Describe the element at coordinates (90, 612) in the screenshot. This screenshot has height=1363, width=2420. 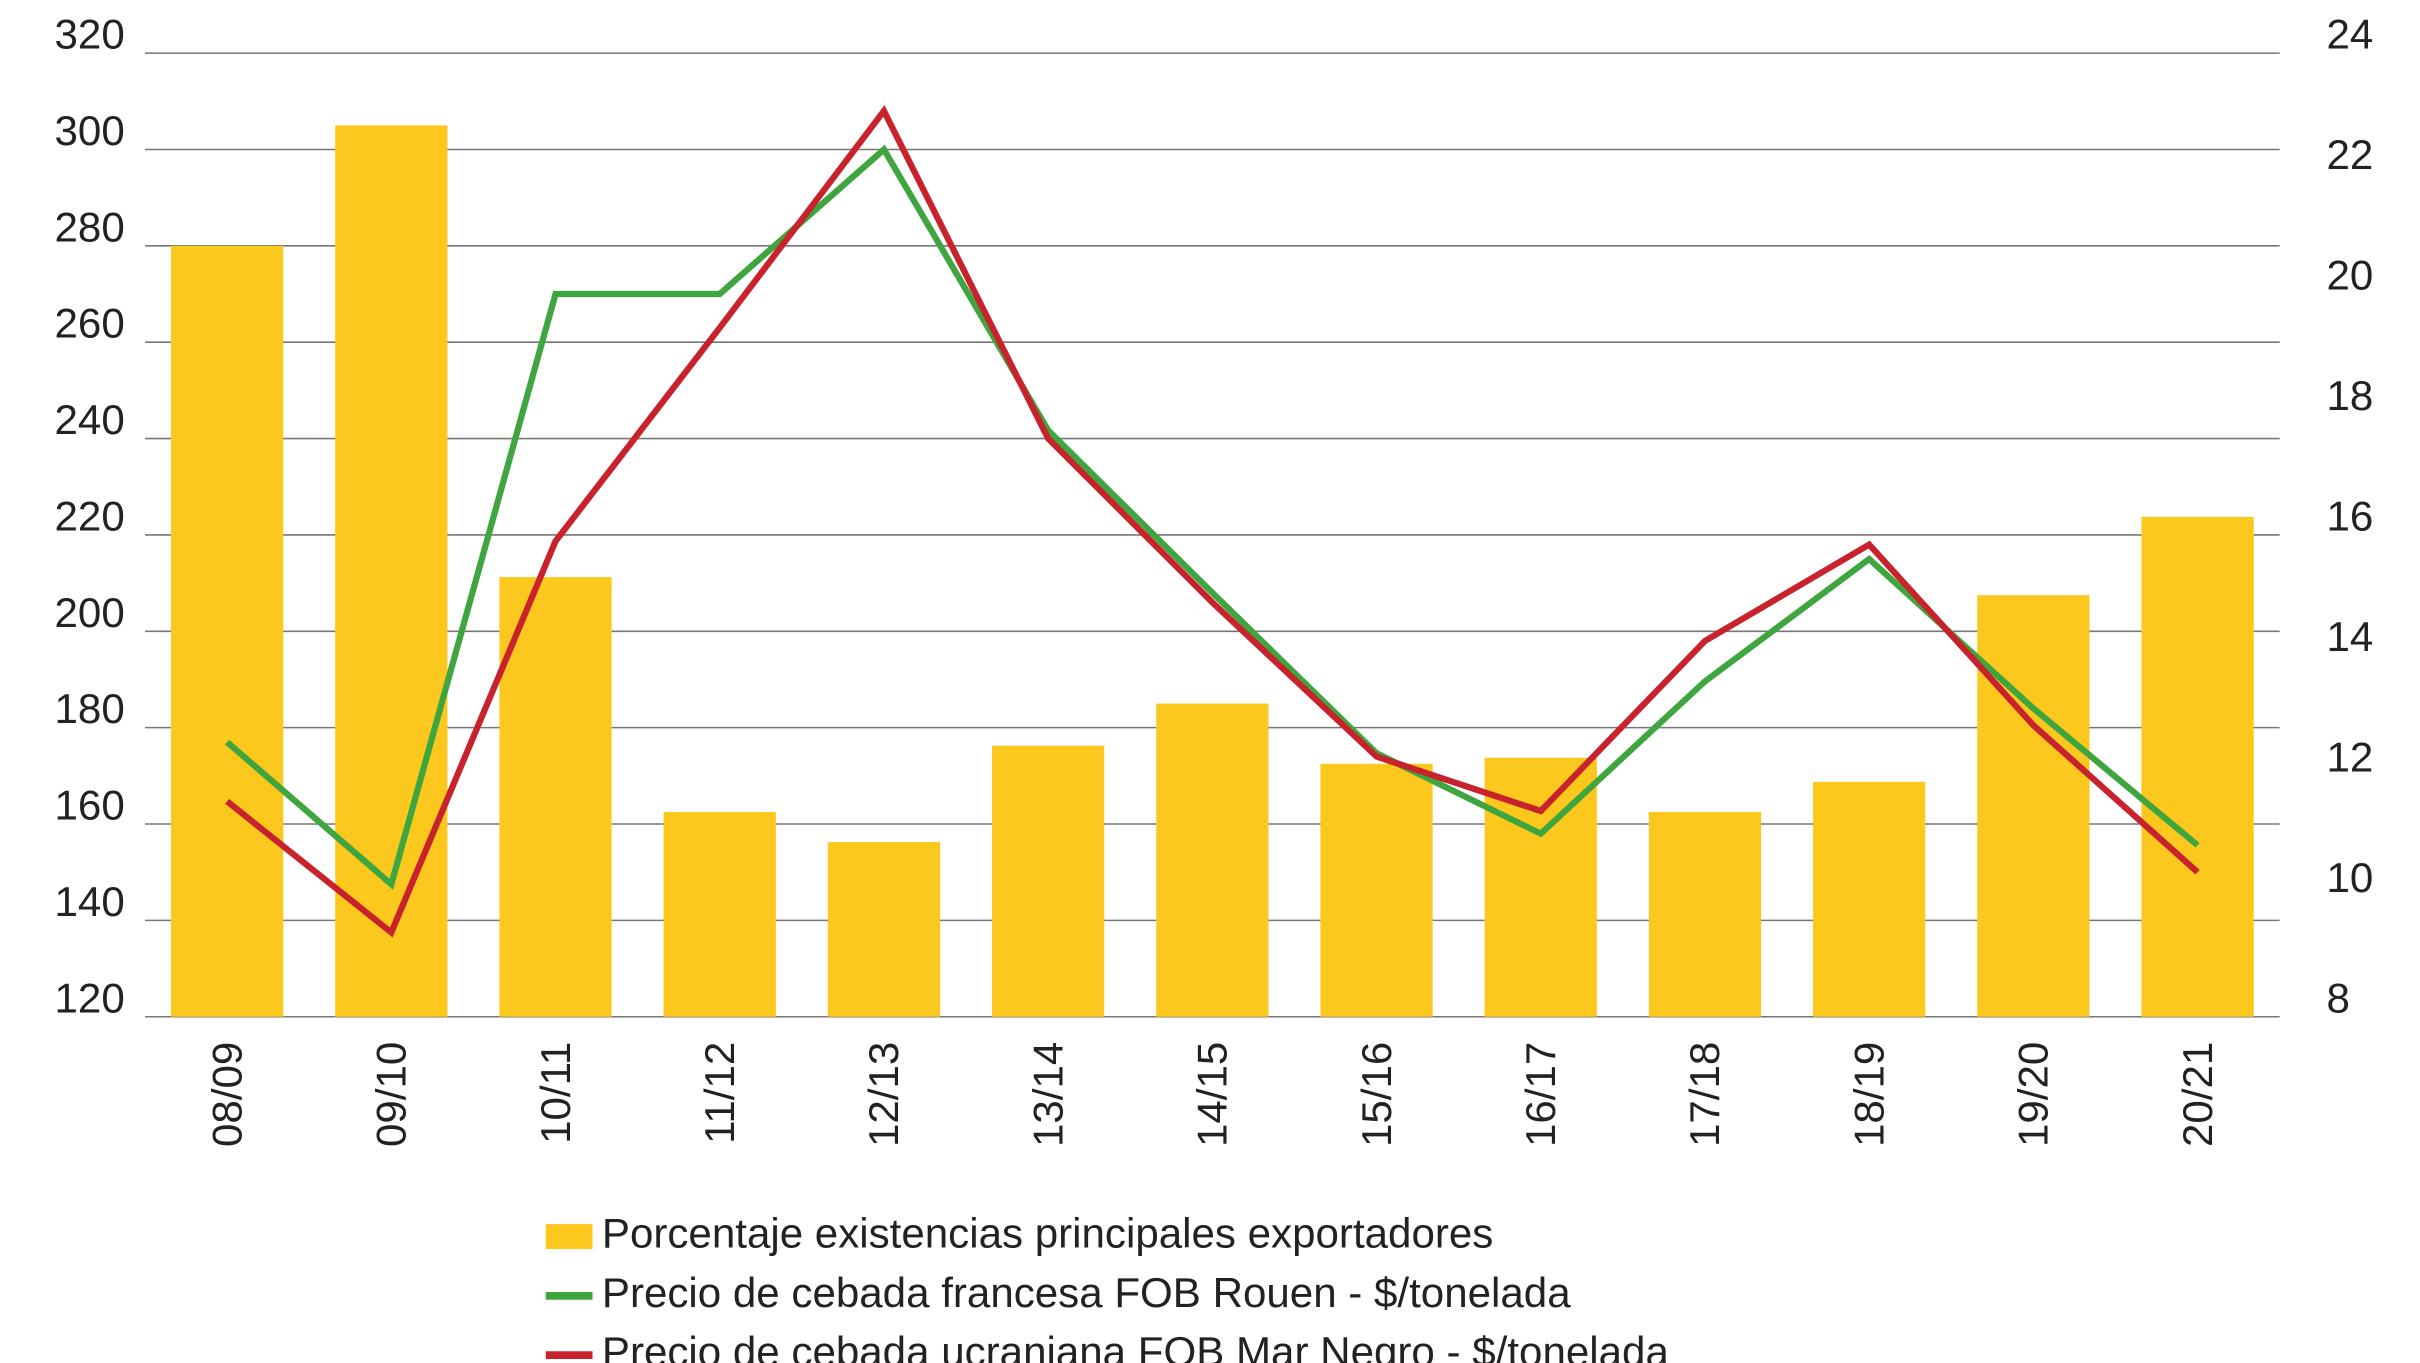
I see `y-tick-label: 200` at that location.